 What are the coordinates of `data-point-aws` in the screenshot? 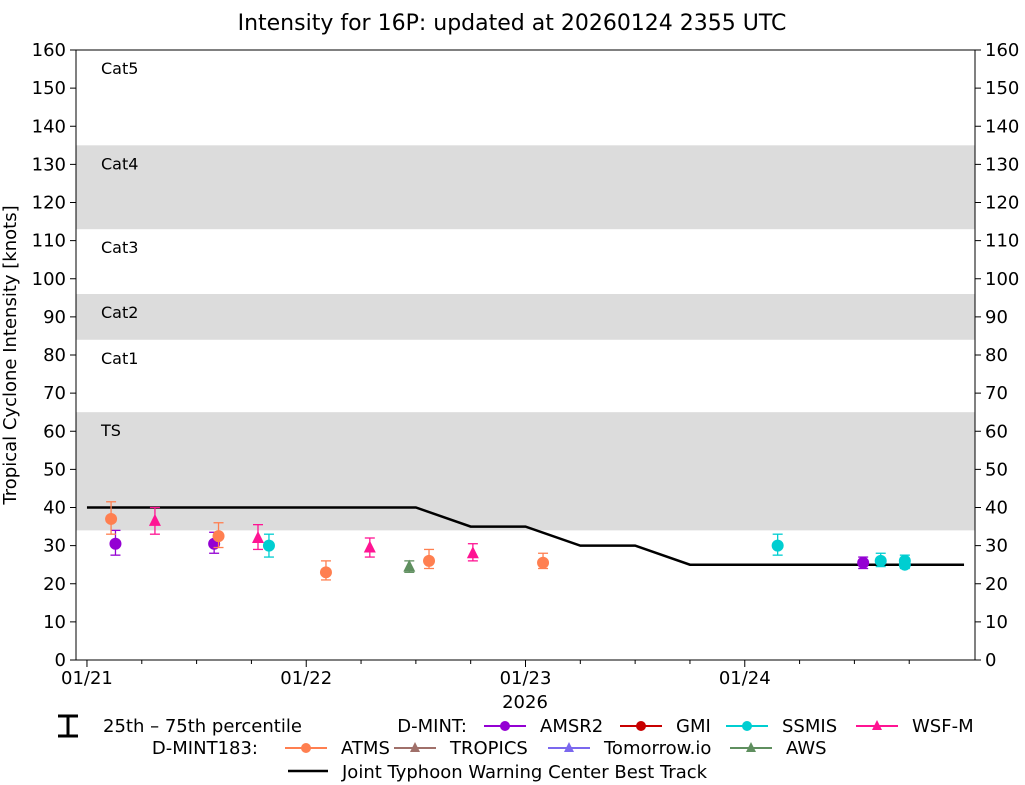 It's located at (409, 565).